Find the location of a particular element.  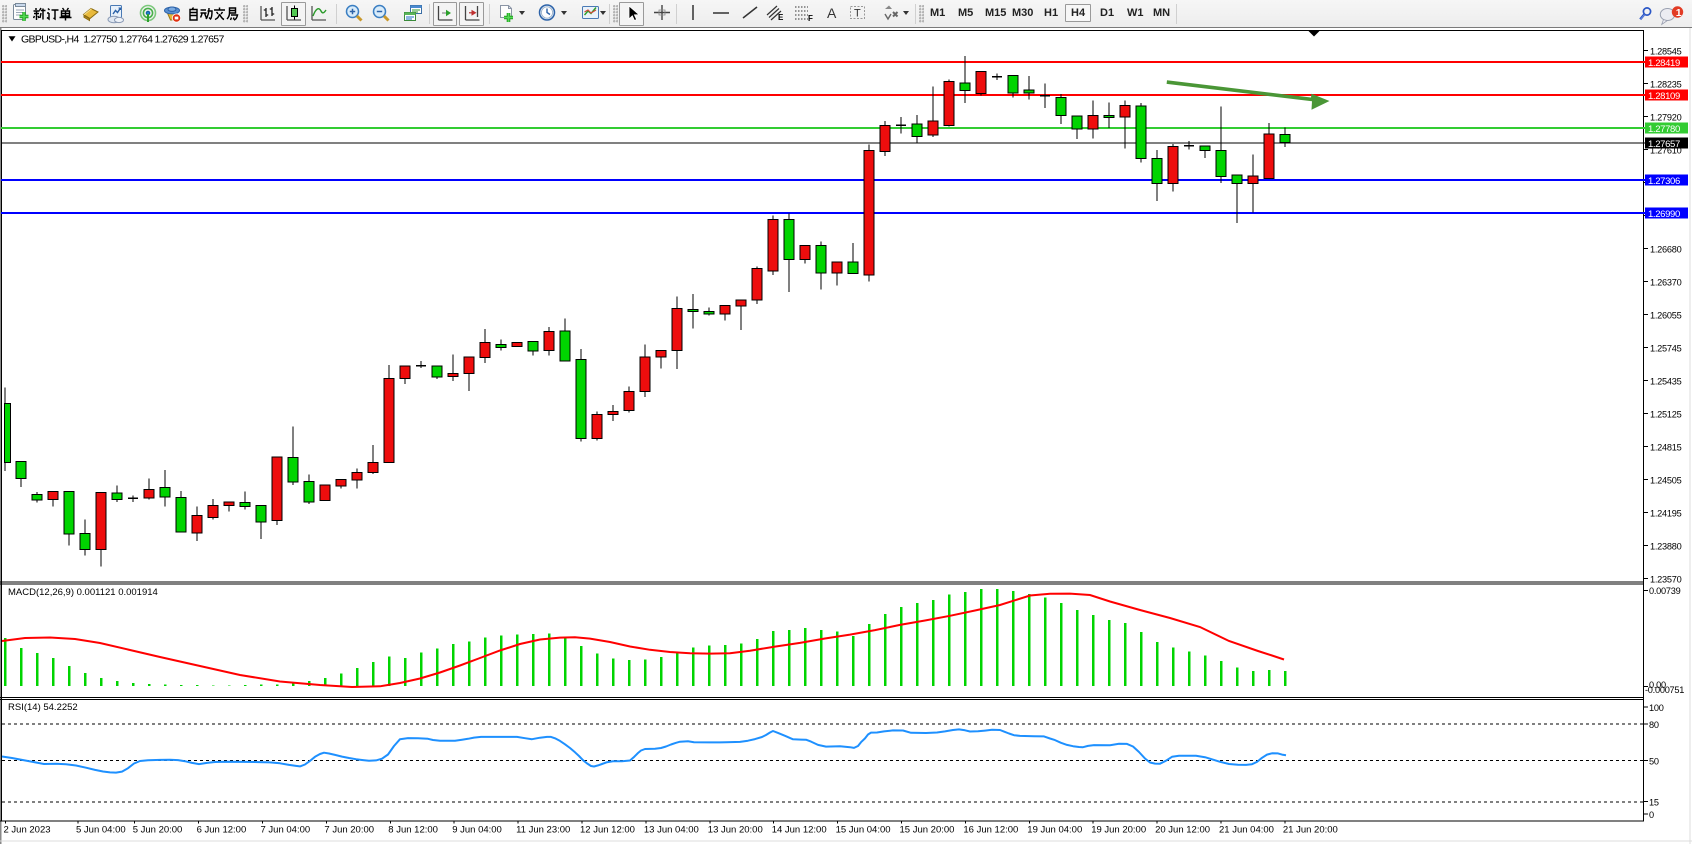

svg-text: 1.26370 is located at coordinates (1666, 283).